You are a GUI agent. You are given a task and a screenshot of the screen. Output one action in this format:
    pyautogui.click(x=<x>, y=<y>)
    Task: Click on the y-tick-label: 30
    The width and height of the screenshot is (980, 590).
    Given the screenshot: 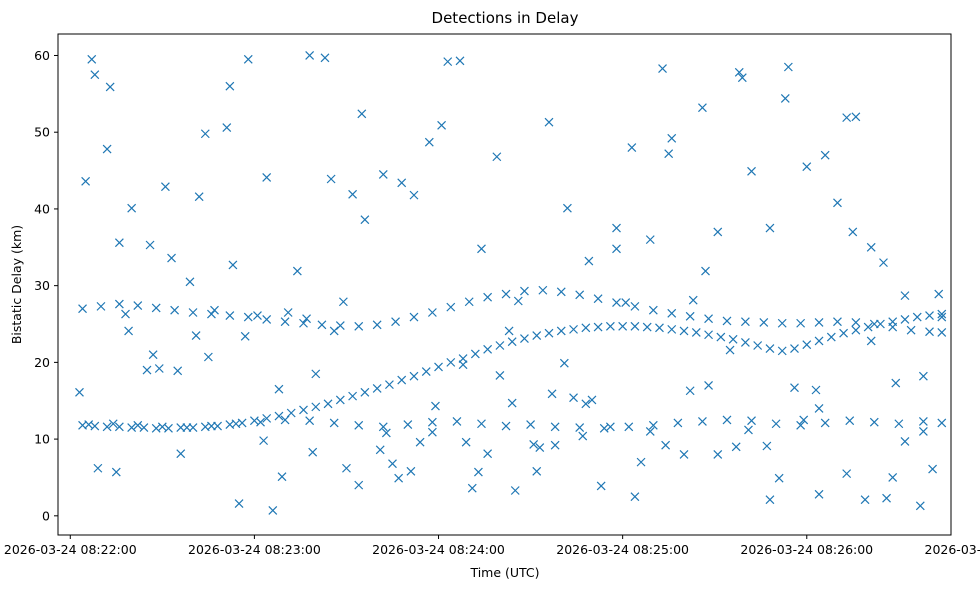 What is the action you would take?
    pyautogui.click(x=42, y=285)
    